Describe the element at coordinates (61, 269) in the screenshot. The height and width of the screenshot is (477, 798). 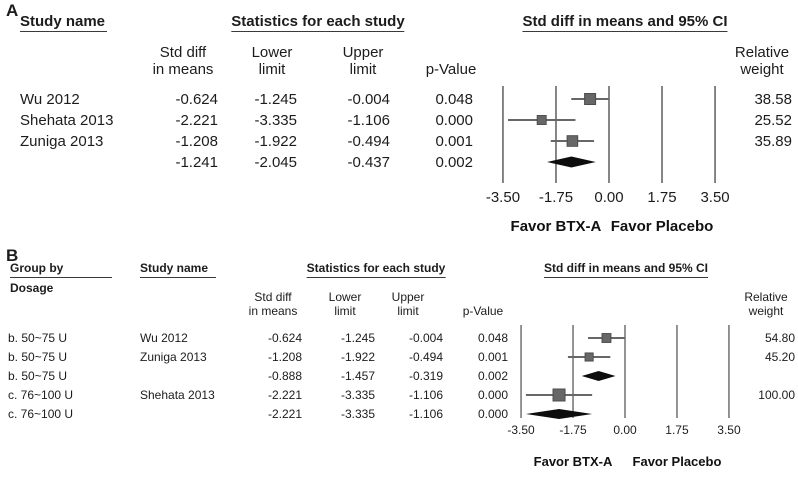
I see `group-by-header: Group by` at that location.